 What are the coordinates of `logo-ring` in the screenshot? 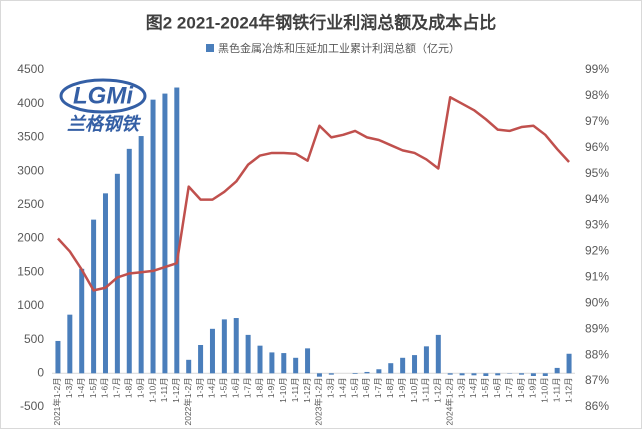 It's located at (103, 96).